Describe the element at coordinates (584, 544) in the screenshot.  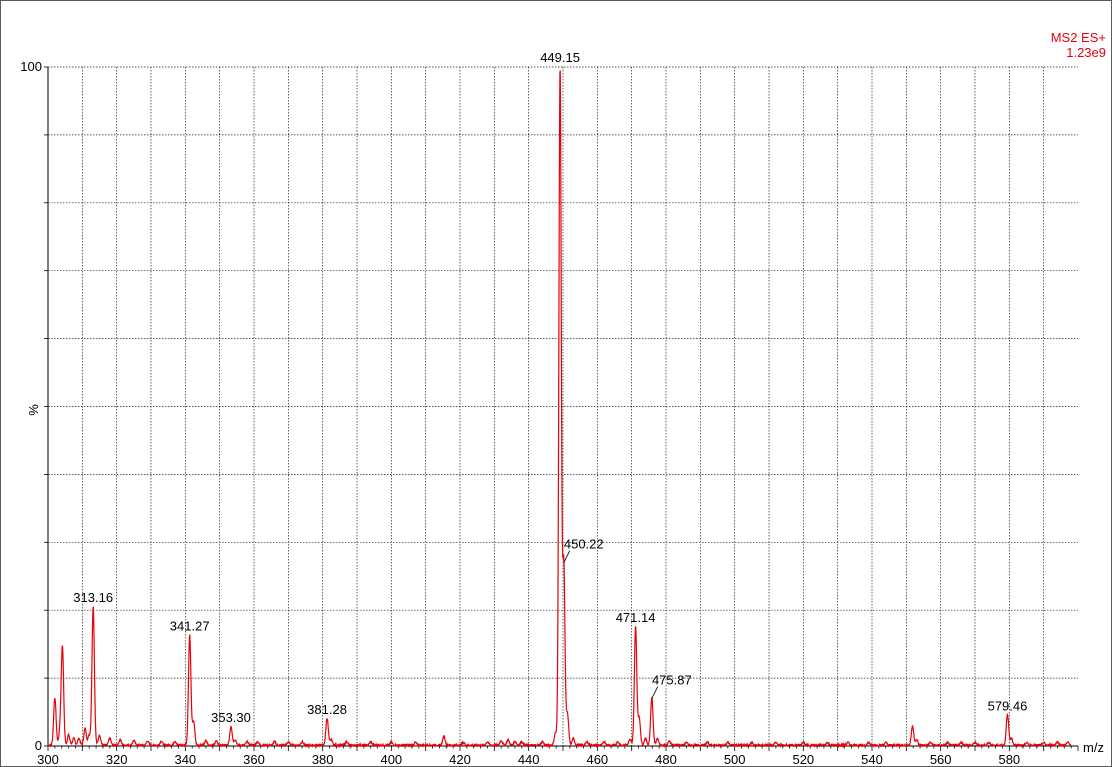
I see `peak-label-450-22: 450.22` at that location.